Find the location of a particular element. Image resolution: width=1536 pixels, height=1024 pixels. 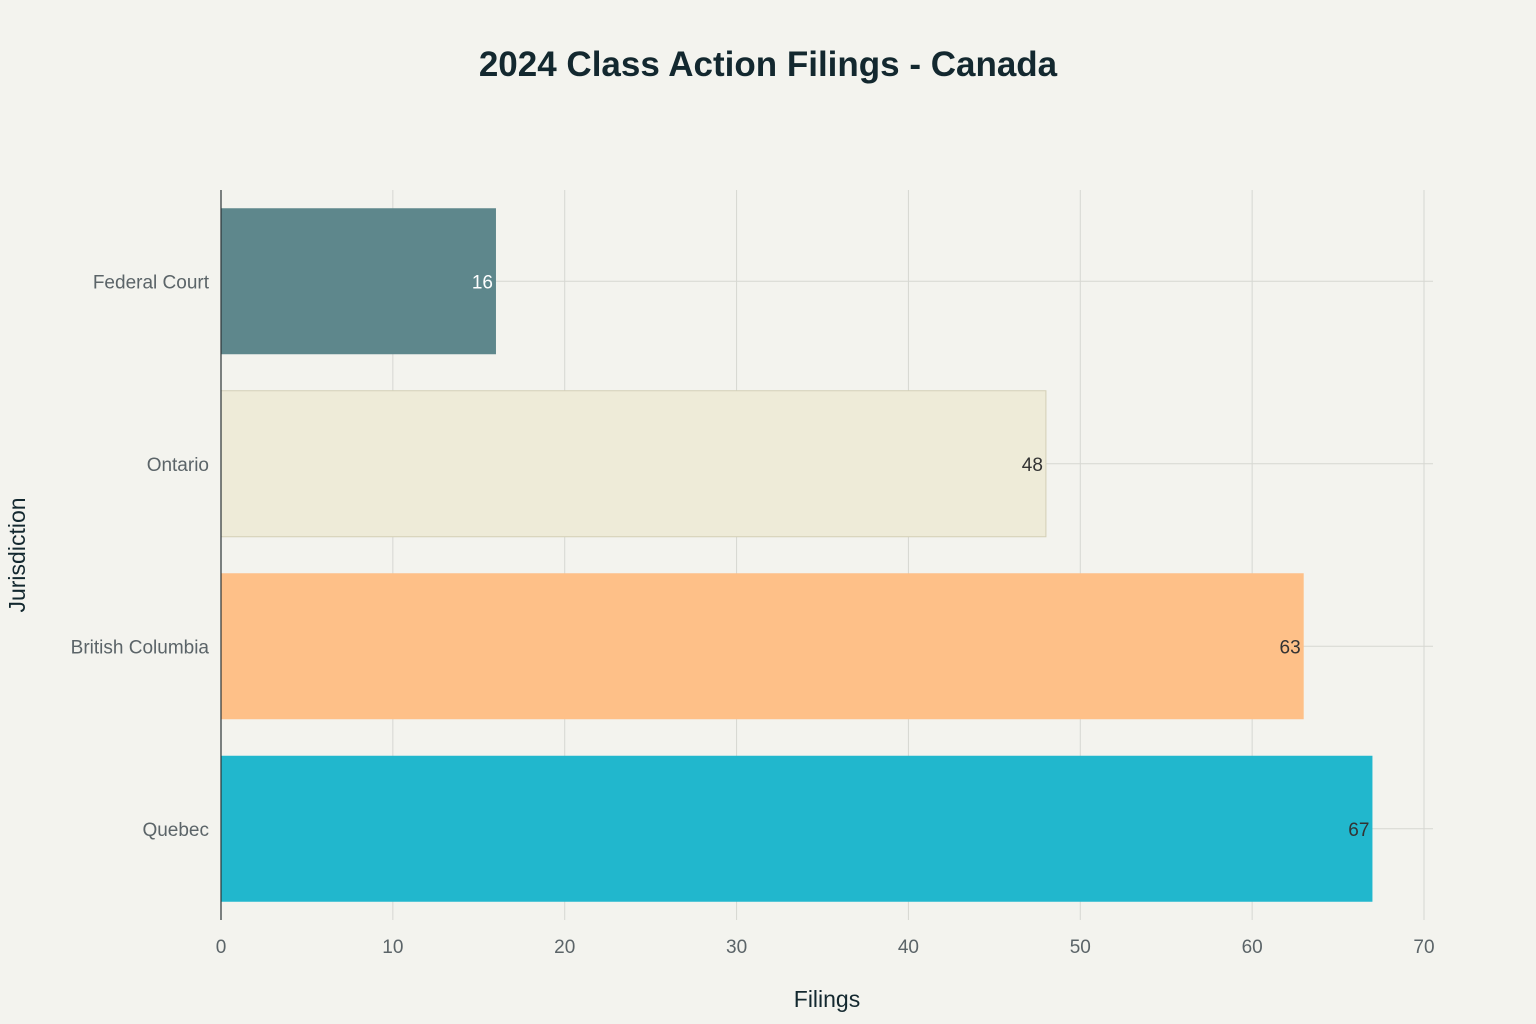

bar-federal-court is located at coordinates (358, 281).